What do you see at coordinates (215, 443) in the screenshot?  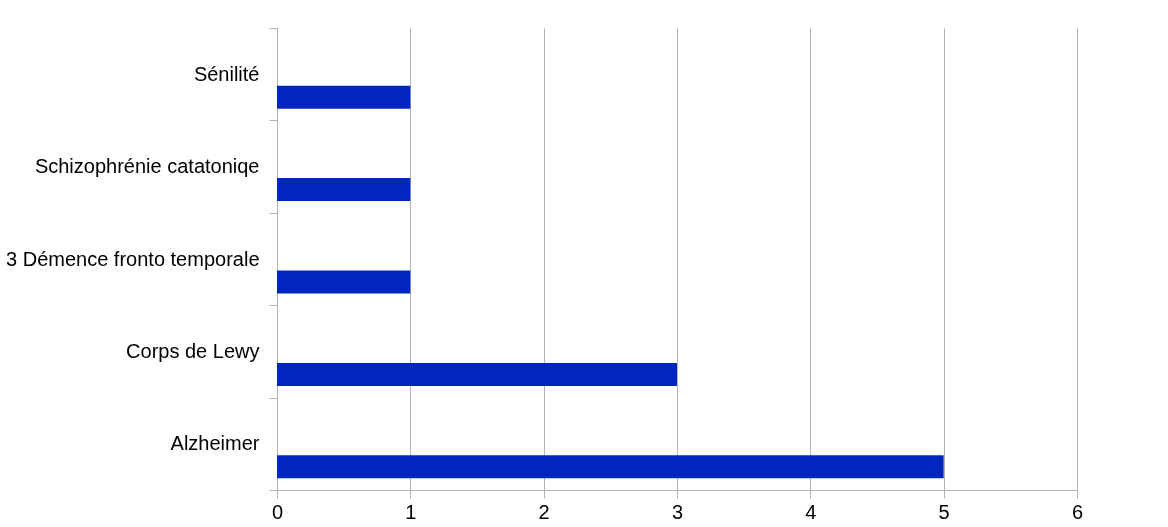 I see `y-tick-label: Alzheimer` at bounding box center [215, 443].